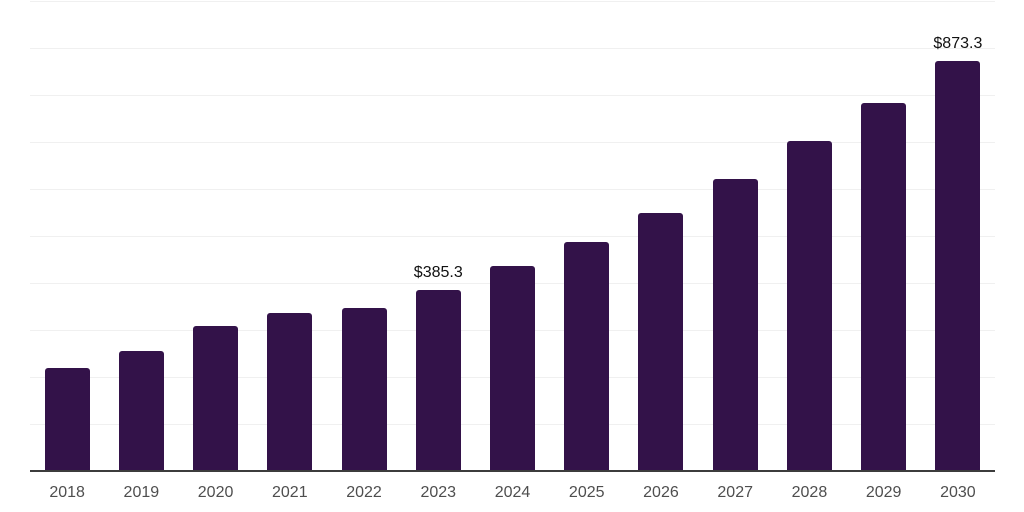  I want to click on bar-2029, so click(884, 286).